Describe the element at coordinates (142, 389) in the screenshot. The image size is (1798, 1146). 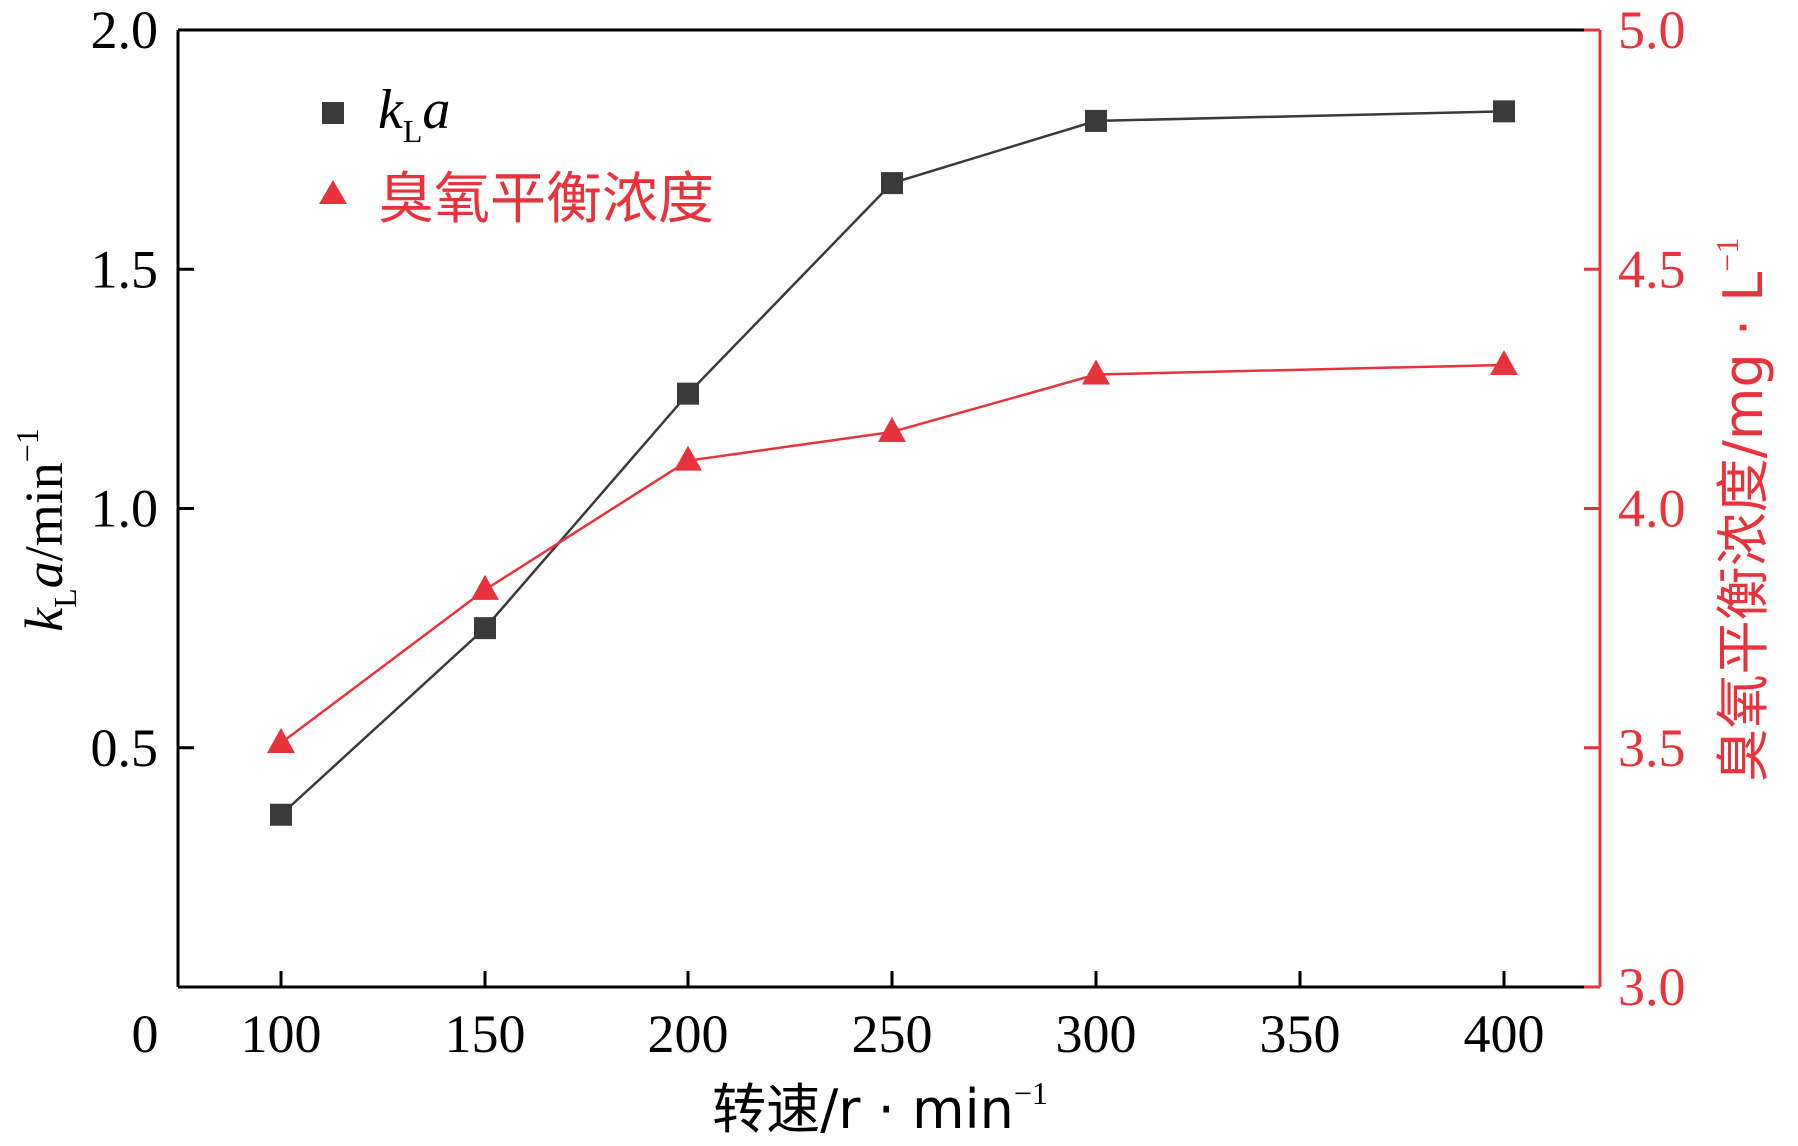
I see `left-y-axis-ticks: 0.5 1.0 1.5 2.0` at that location.